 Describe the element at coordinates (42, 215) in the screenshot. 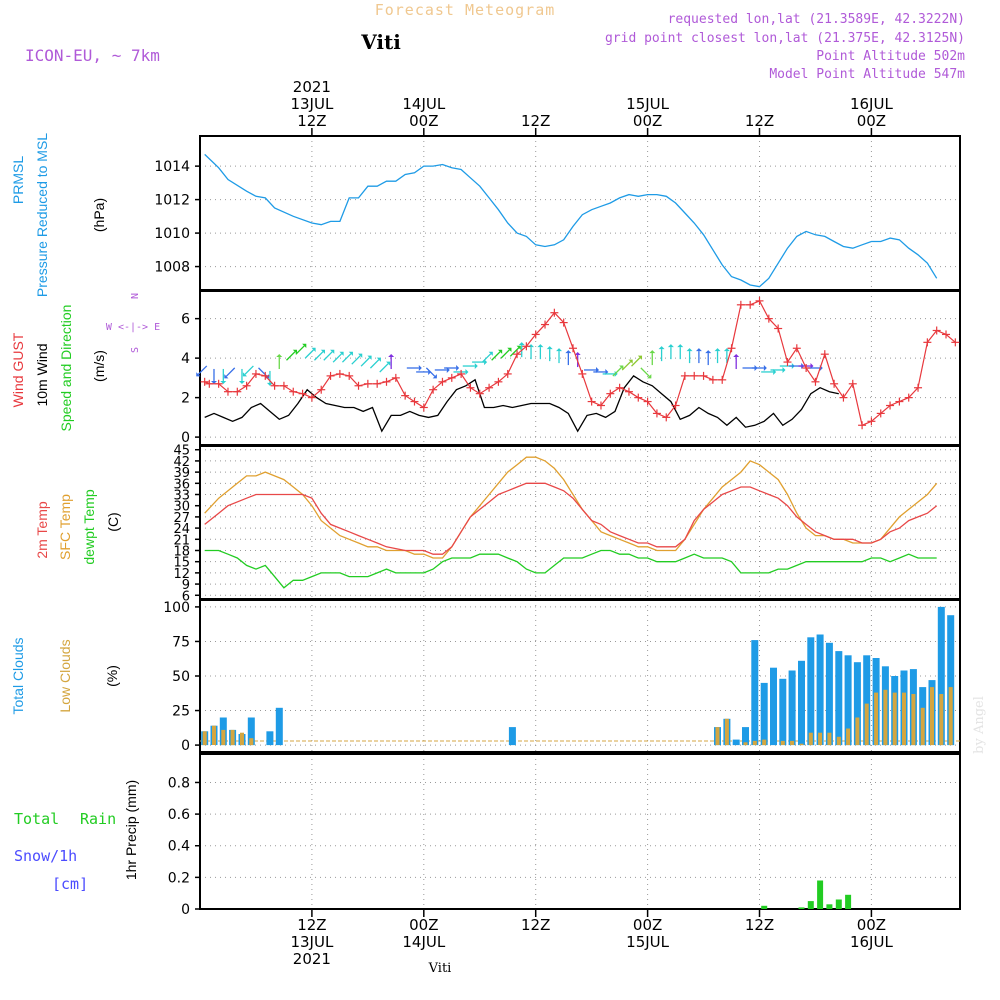

I see `label-pressure-reduced: Pressure Reduced to MSL` at that location.